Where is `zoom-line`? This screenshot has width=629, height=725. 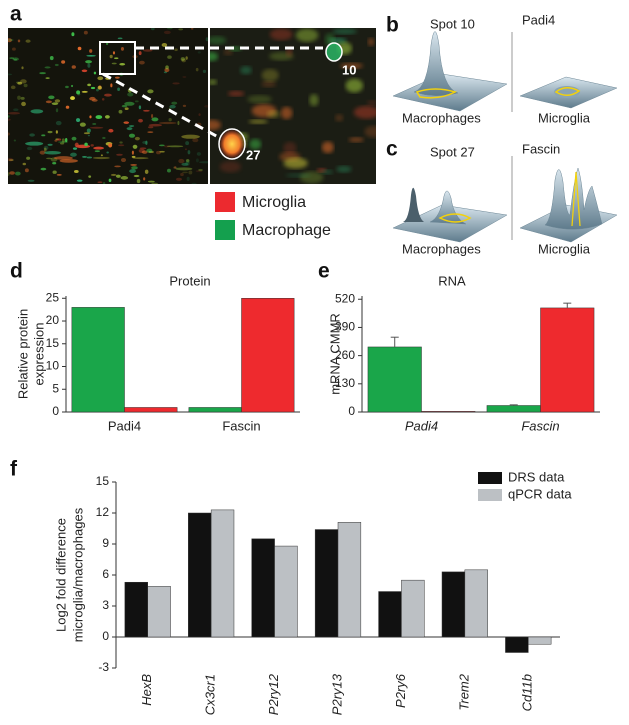
zoom-line is located at coordinates (161, 106).